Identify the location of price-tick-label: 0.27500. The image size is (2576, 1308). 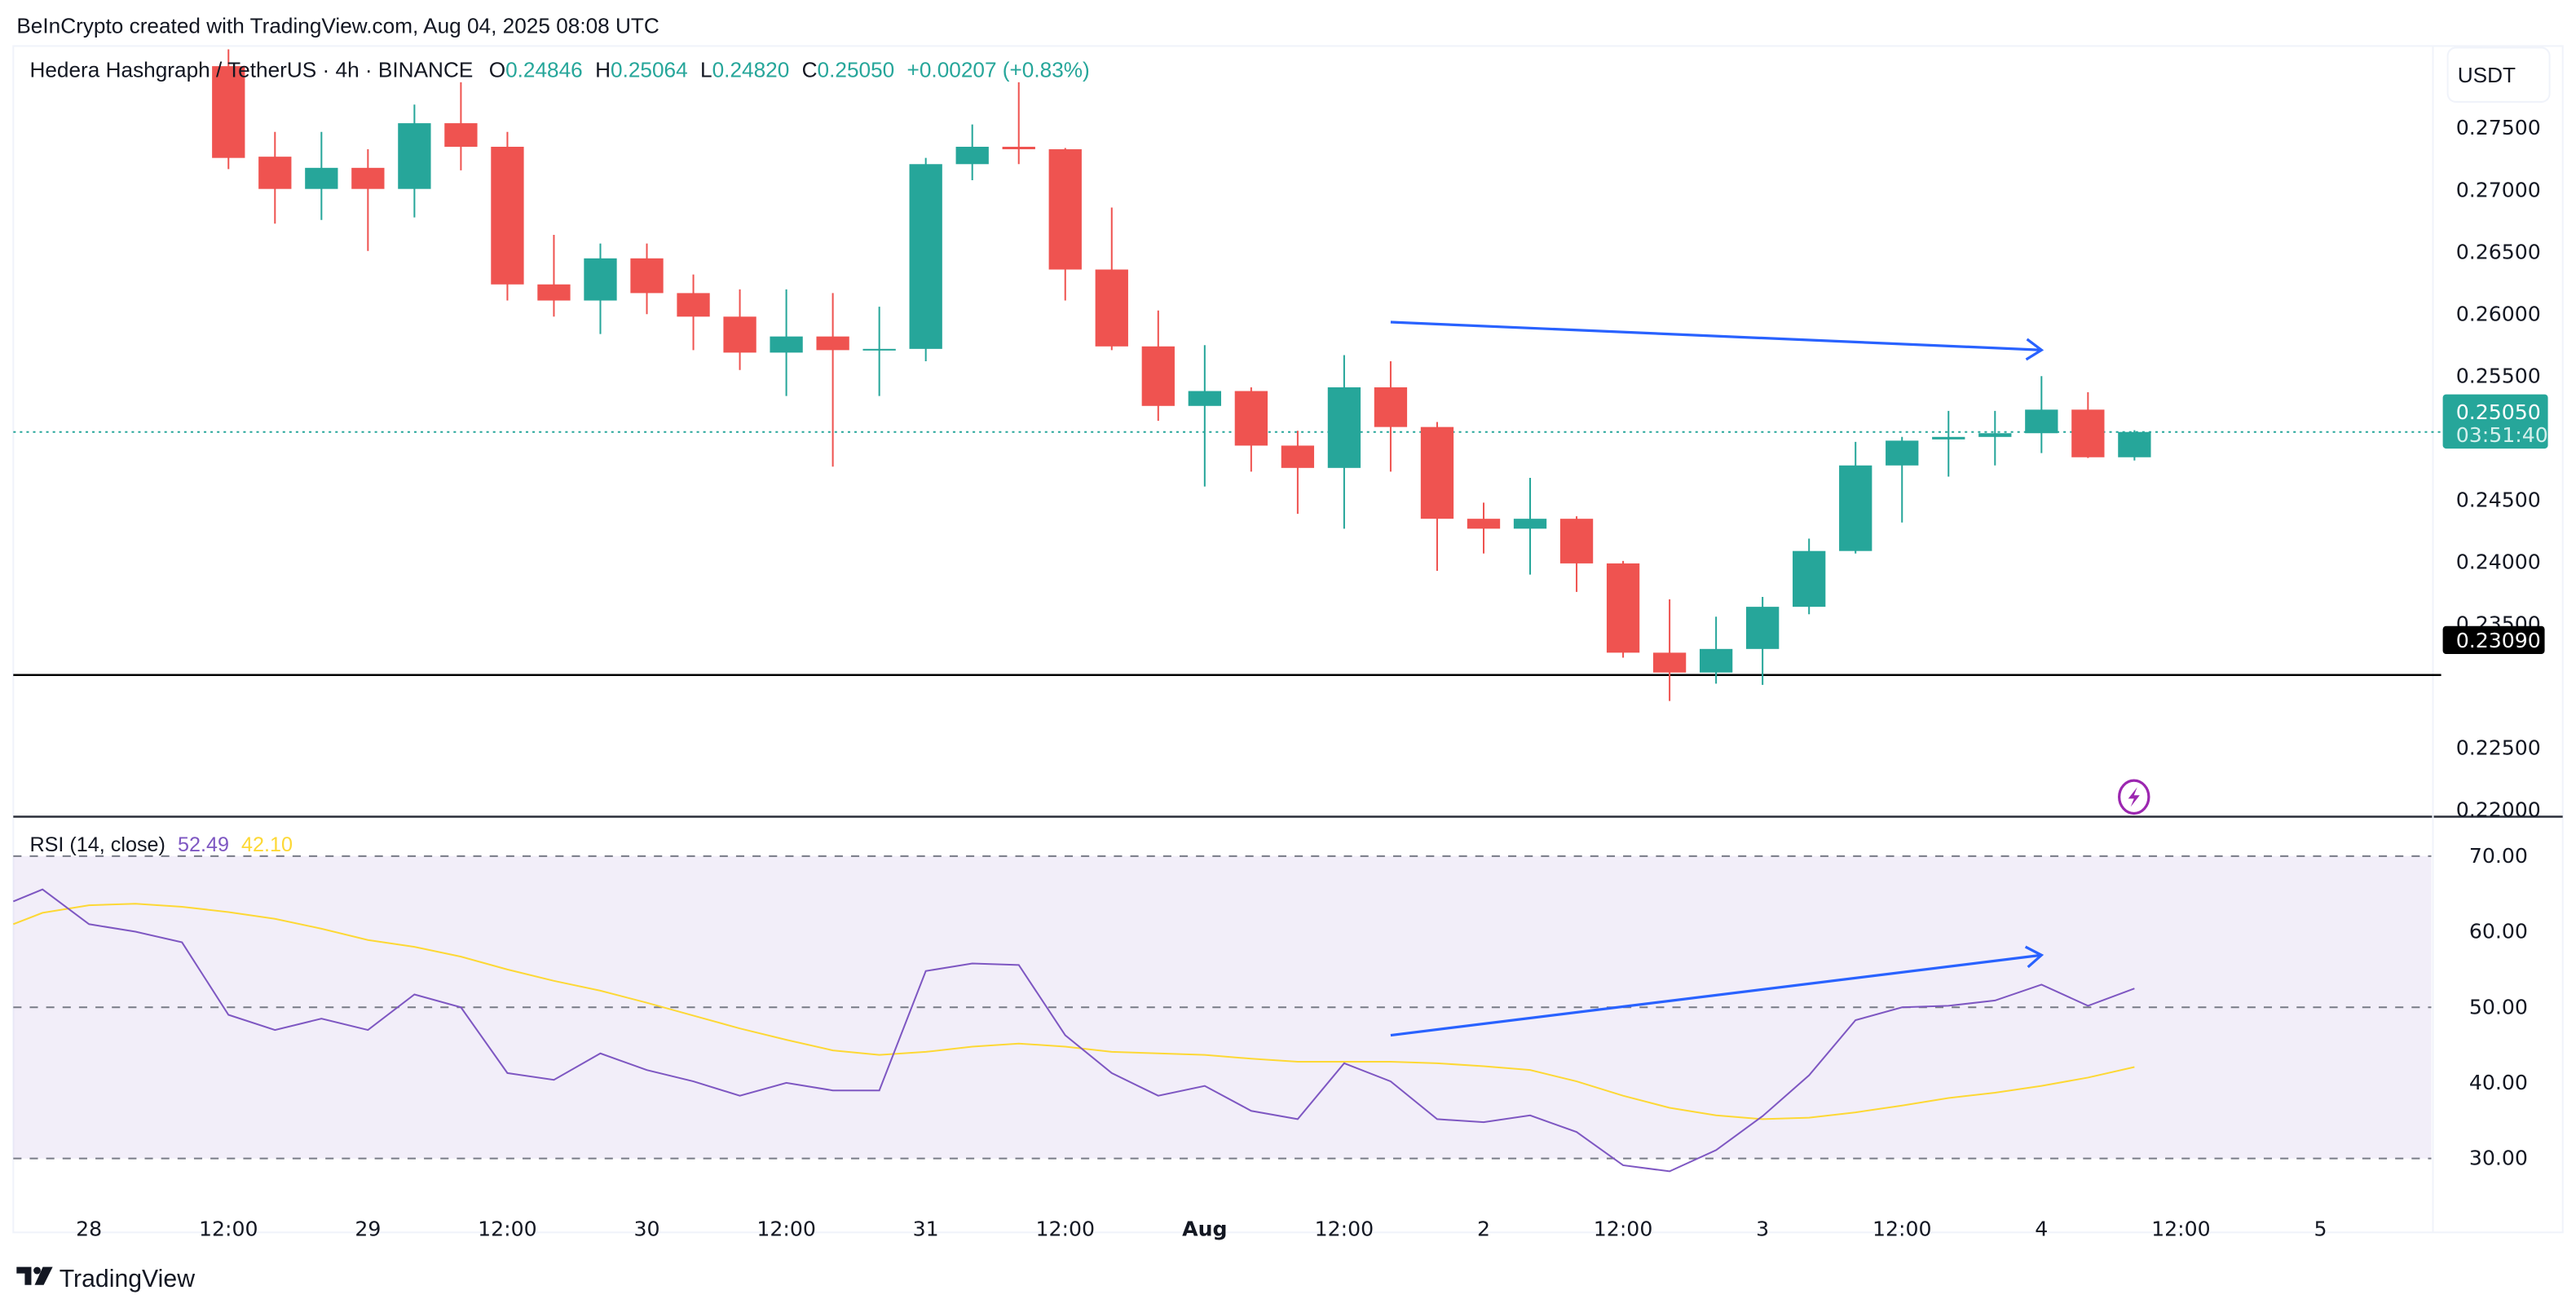
(2498, 127).